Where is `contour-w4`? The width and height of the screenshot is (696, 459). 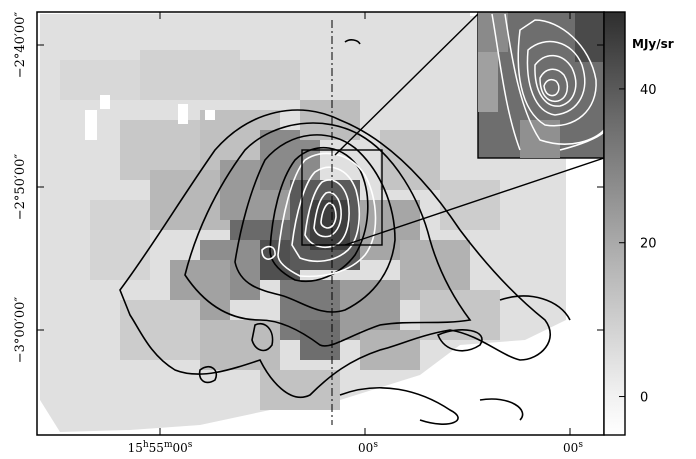 contour-w4 is located at coordinates (327, 214).